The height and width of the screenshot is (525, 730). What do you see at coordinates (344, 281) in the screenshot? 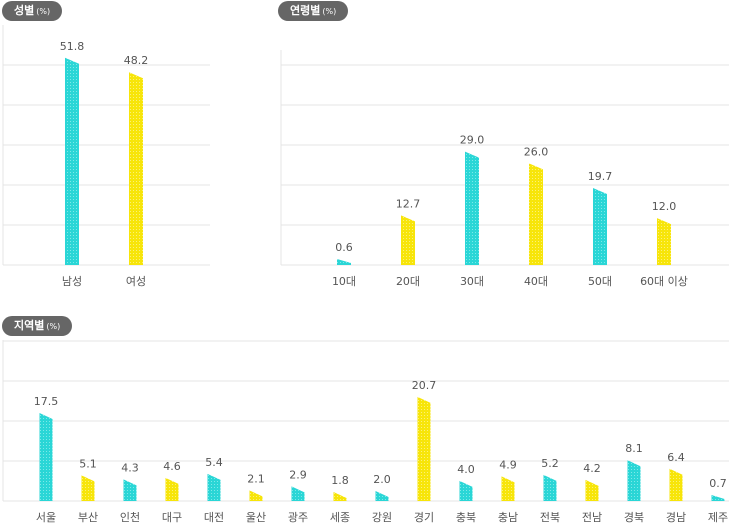
I see `age-category-label-0: 10대` at bounding box center [344, 281].